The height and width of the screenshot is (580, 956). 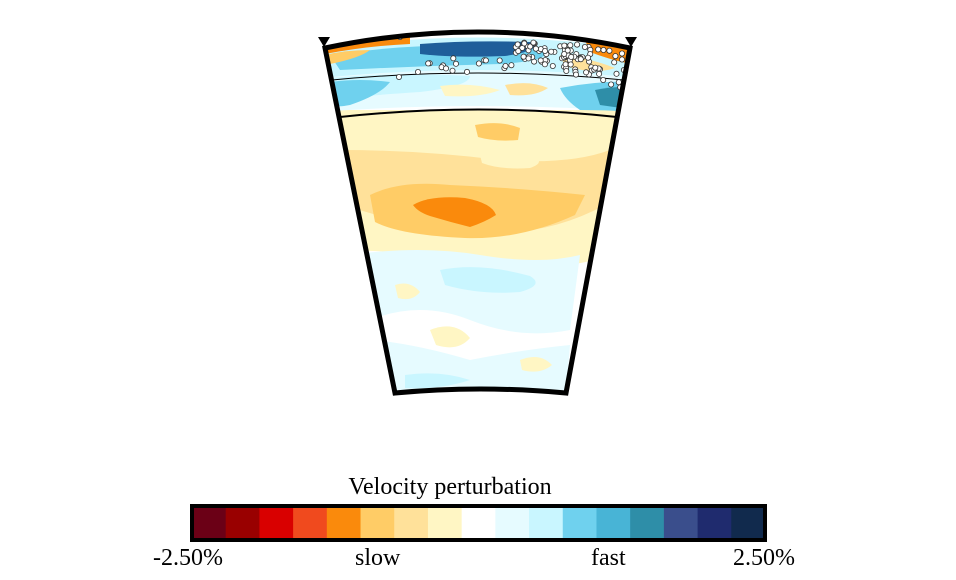 I want to click on colorbar-max-label: 2.50%, so click(x=764, y=558).